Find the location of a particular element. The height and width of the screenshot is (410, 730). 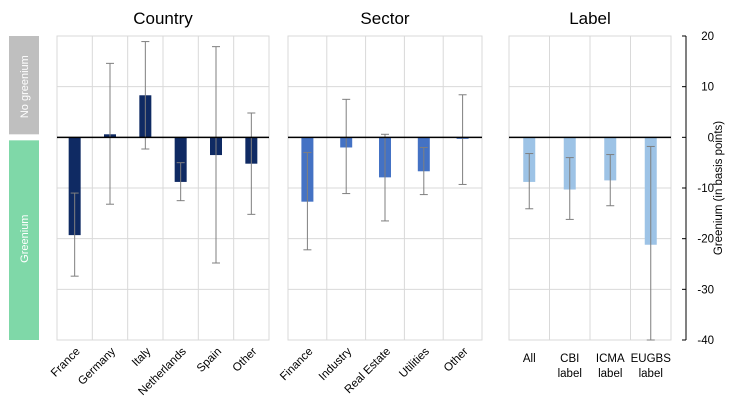

y-tick-label: -40 is located at coordinates (705, 341).